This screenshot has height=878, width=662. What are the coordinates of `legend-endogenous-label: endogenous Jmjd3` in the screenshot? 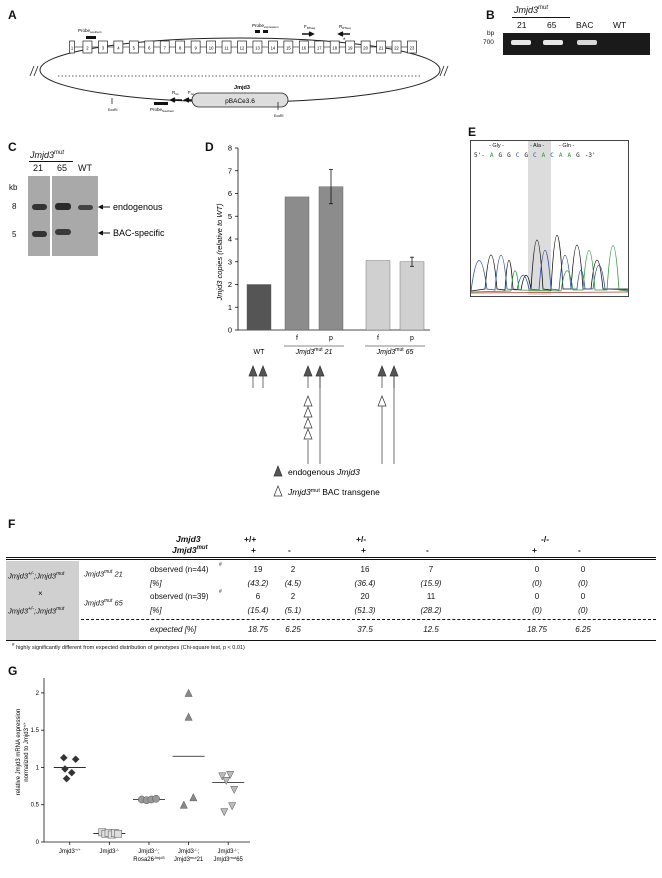 It's located at (324, 472).